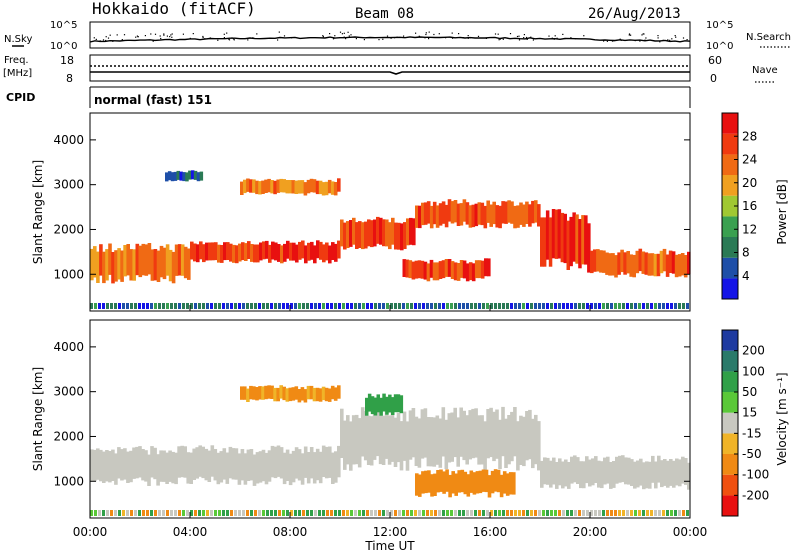 This screenshot has width=800, height=554. Describe the element at coordinates (390, 39) in the screenshot. I see `nsky-trace` at that location.